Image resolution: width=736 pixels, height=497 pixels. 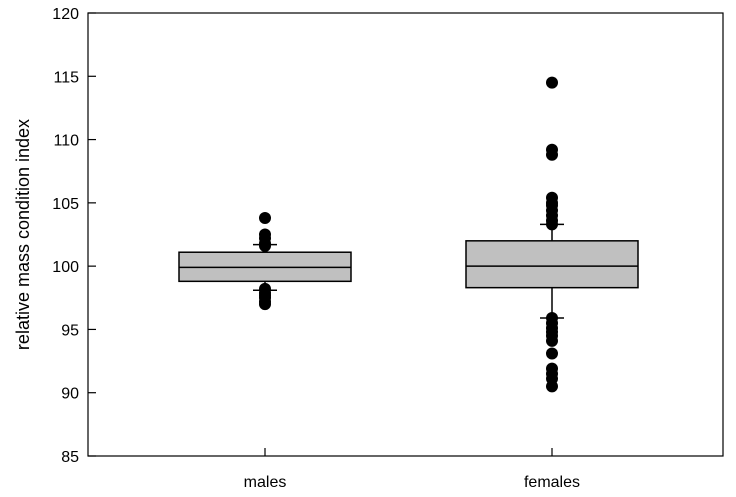 What do you see at coordinates (65, 267) in the screenshot?
I see `y-tick-label: 100` at bounding box center [65, 267].